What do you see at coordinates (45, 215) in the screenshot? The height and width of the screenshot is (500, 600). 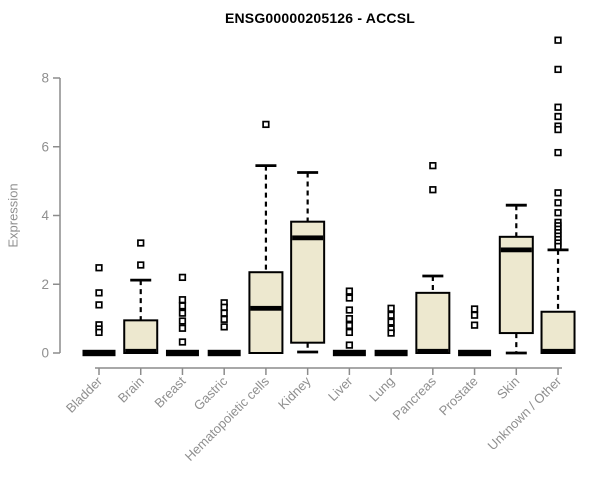 I see `y-tick-label: 4` at bounding box center [45, 215].